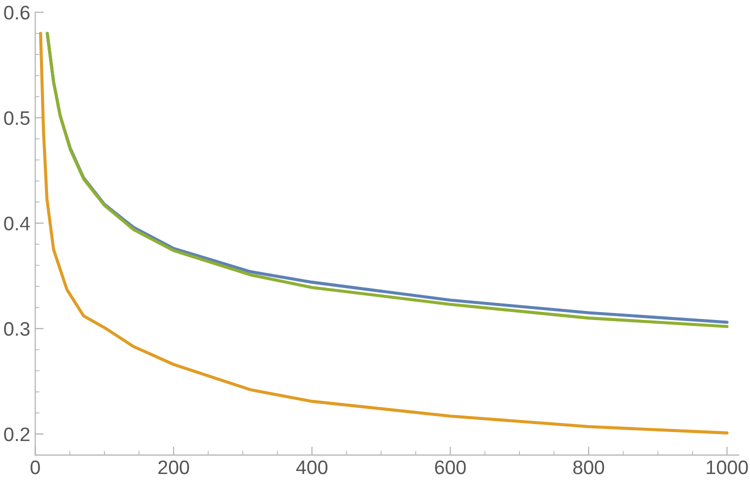  What do you see at coordinates (35, 467) in the screenshot?
I see `x-tick-label: 0` at bounding box center [35, 467].